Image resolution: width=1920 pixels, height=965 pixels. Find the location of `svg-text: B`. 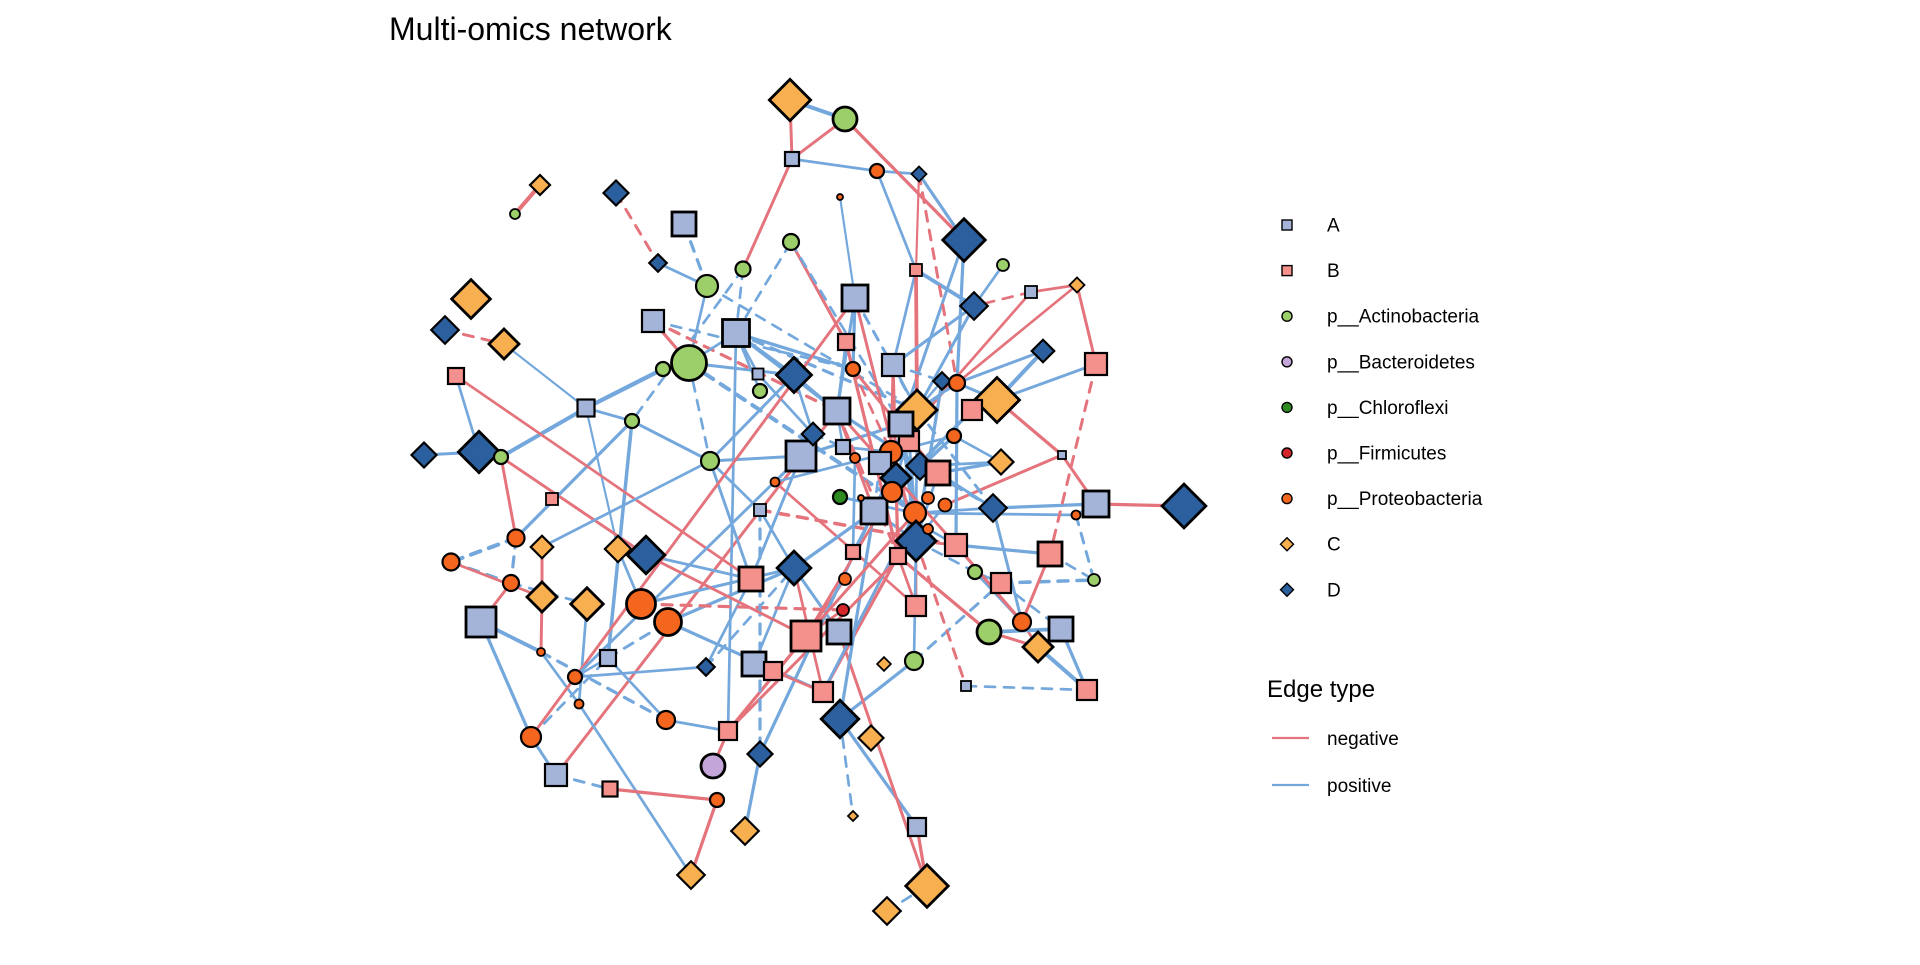

svg-text: B is located at coordinates (1333, 271).